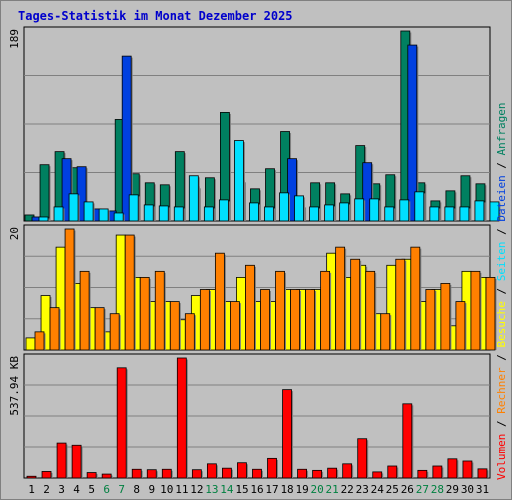 The width and height of the screenshot is (512, 500). What do you see at coordinates (136, 489) in the screenshot?
I see `day-label-8: 8` at bounding box center [136, 489].